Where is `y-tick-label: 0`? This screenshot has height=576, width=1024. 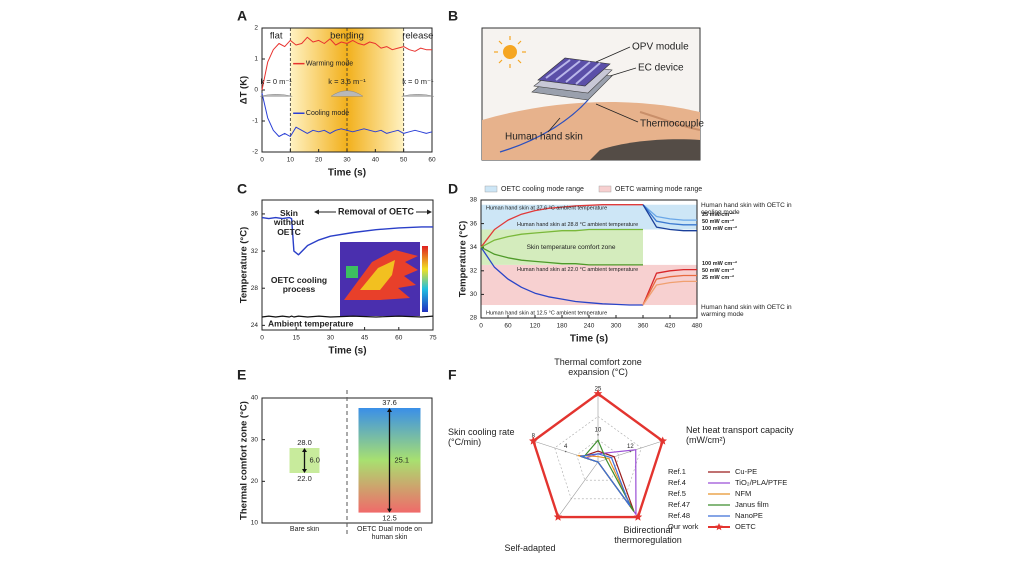
y-tick-label: 0 is located at coordinates (256, 90).